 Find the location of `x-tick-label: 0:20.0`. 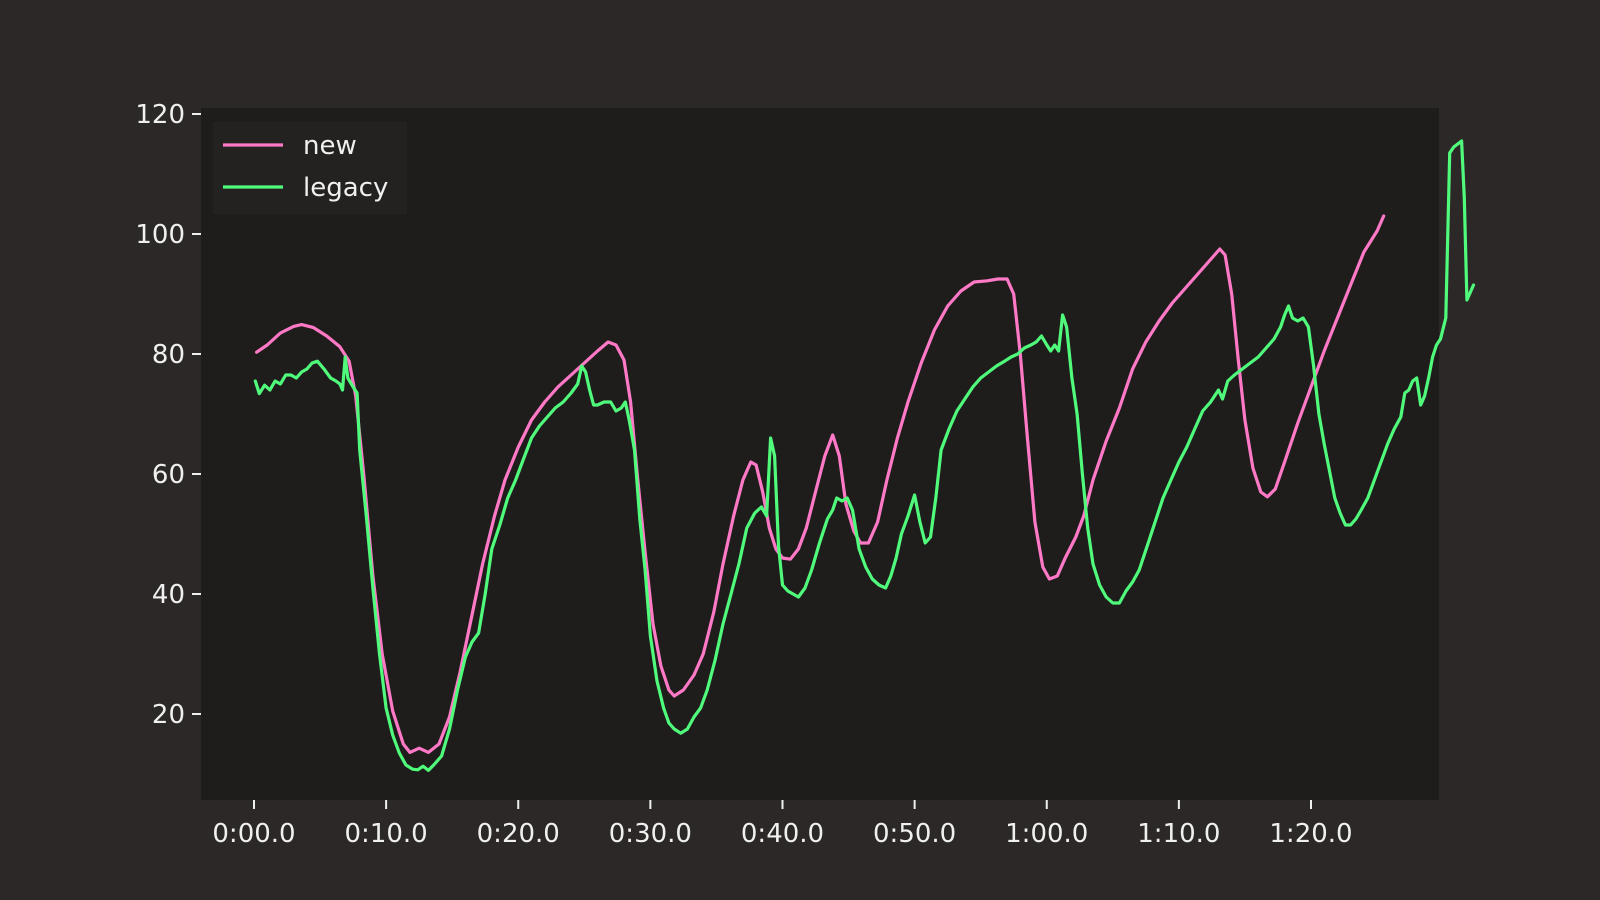

x-tick-label: 0:20.0 is located at coordinates (518, 834).